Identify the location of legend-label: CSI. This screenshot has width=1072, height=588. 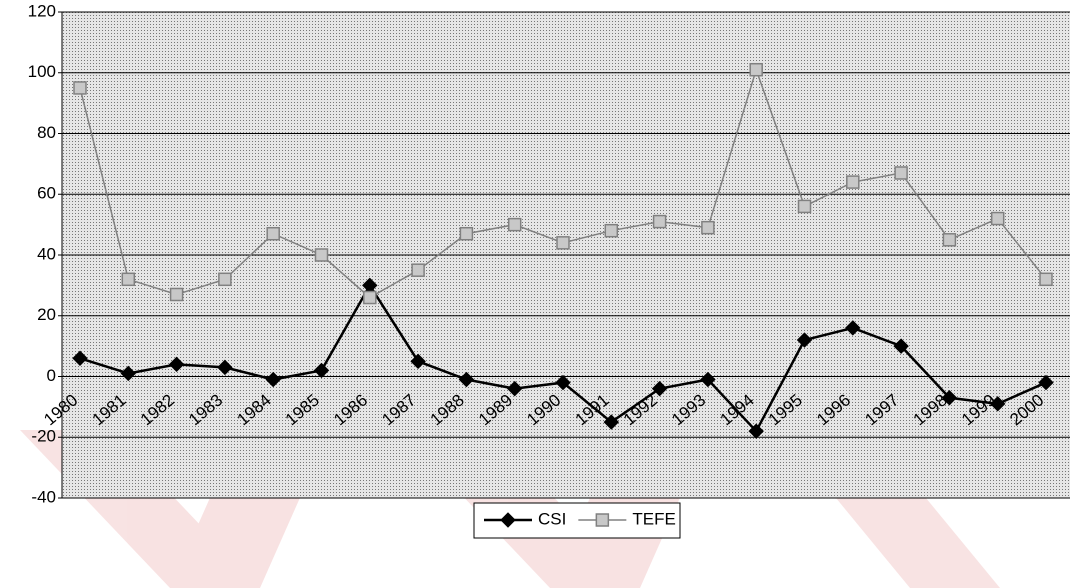
(552, 518).